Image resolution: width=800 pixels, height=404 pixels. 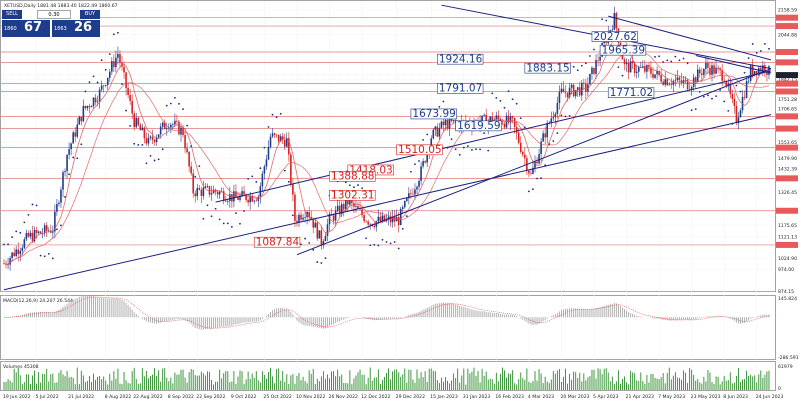 What do you see at coordinates (787, 226) in the screenshot?
I see `price-tick-label: 1175.65` at bounding box center [787, 226].